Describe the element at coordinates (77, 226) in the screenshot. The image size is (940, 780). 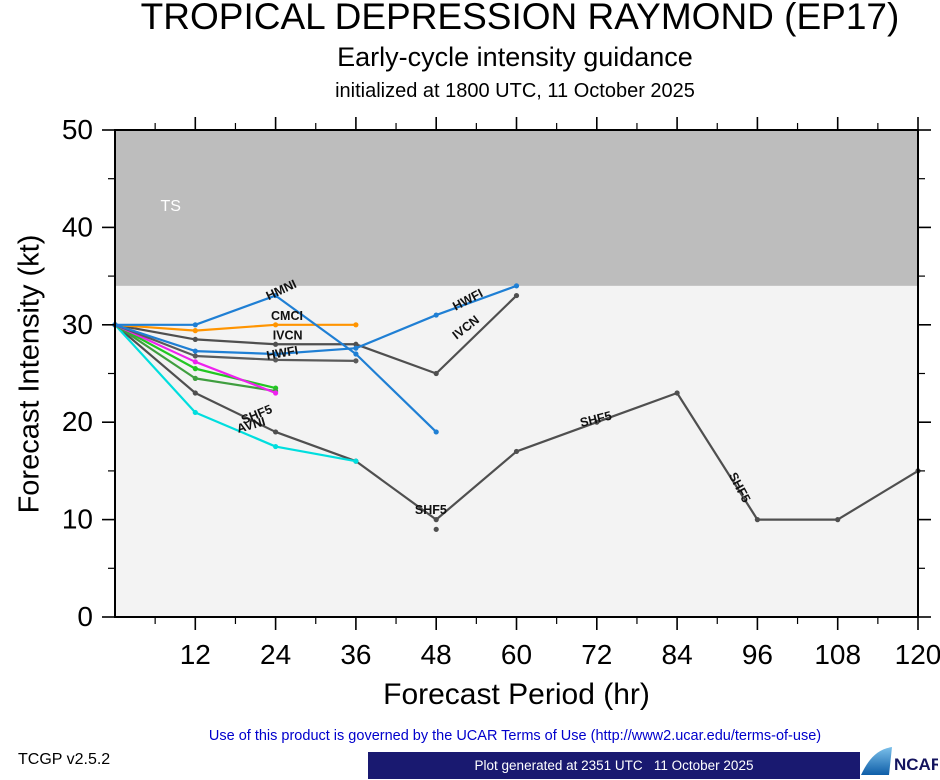
I see `y-tick-label: 40` at that location.